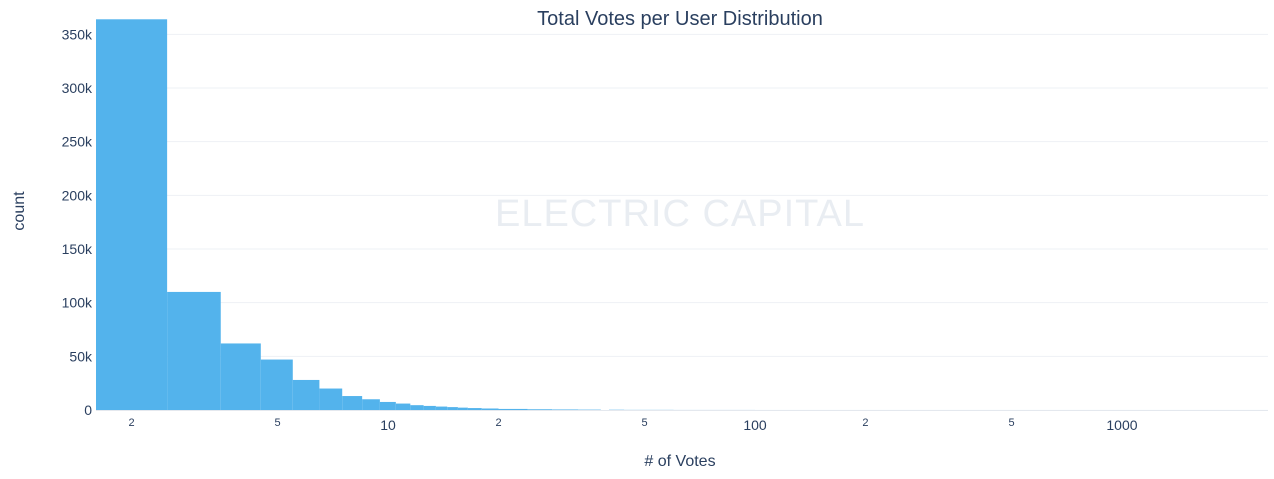 This screenshot has height=479, width=1274. Describe the element at coordinates (680, 19) in the screenshot. I see `chart-title: Total Votes per User Distribution` at that location.